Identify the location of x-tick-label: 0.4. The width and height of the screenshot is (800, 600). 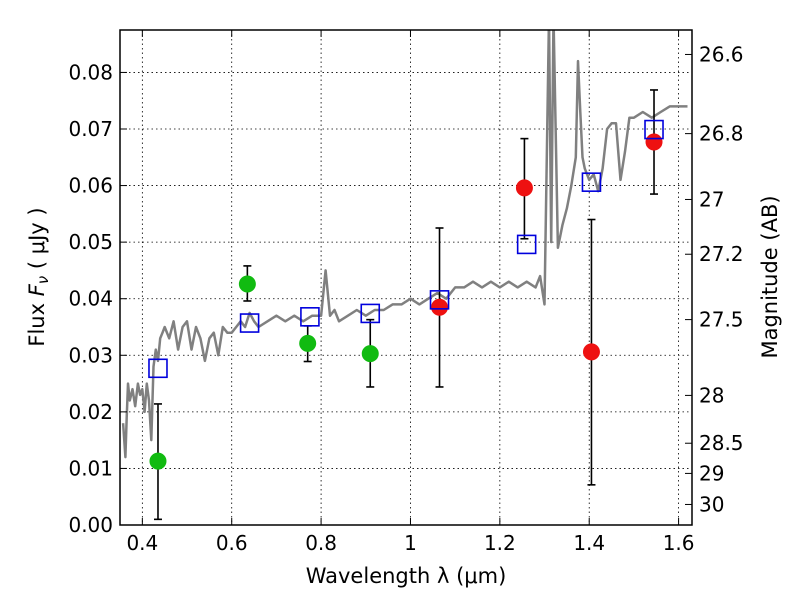
(142, 543).